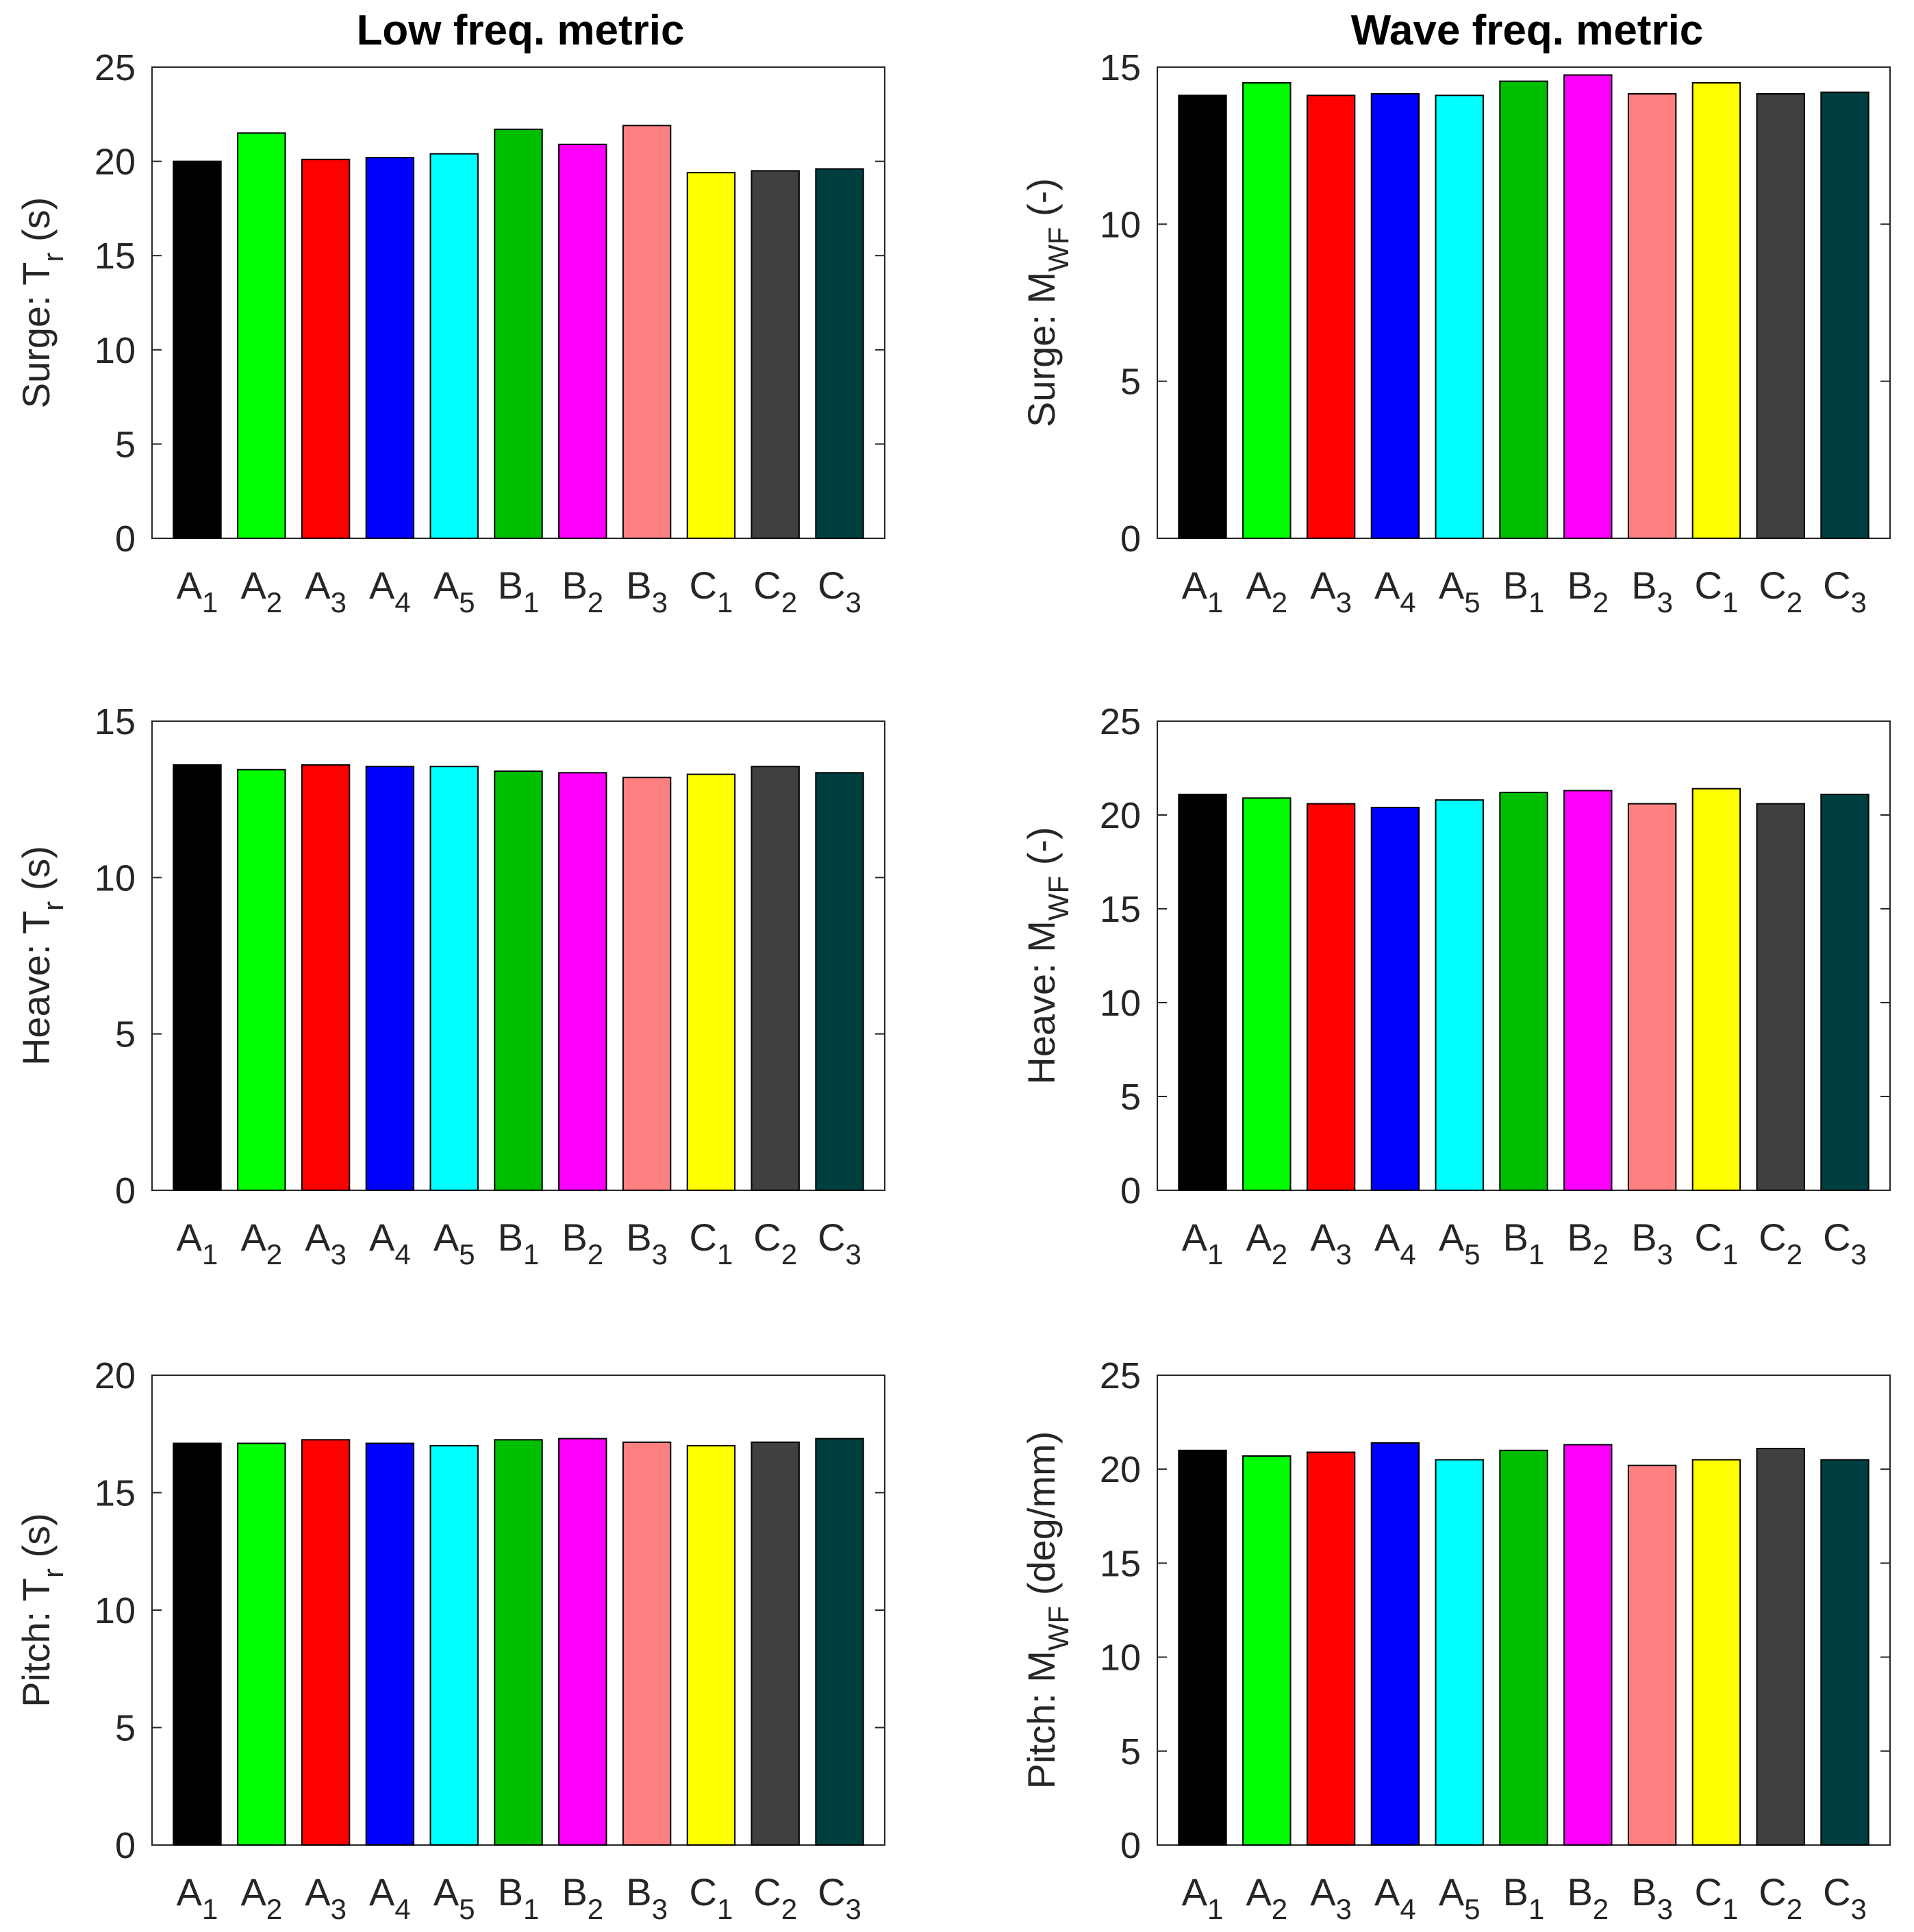  I want to click on column-title-low-freq: Low freq. metric, so click(521, 30).